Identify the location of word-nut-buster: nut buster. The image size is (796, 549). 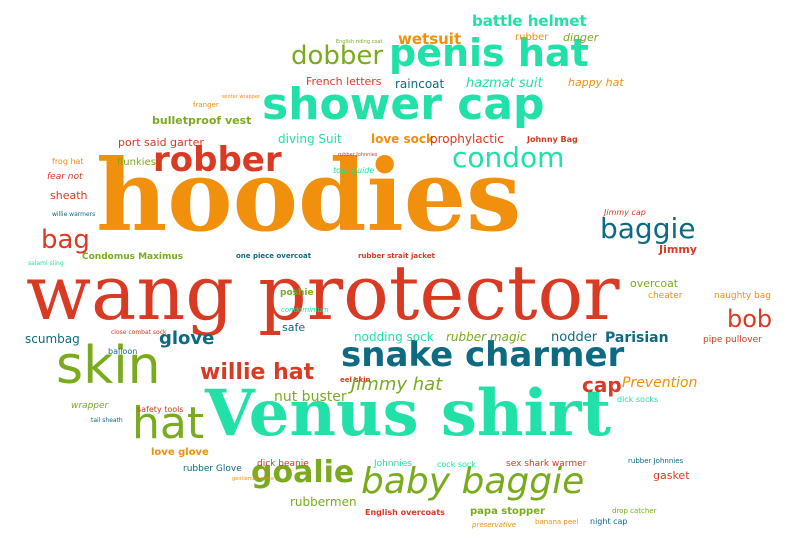
(310, 397).